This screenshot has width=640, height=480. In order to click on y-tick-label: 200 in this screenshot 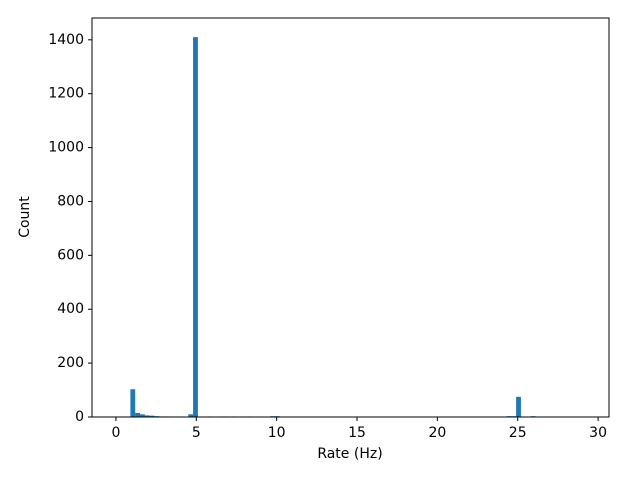, I will do `click(70, 363)`.